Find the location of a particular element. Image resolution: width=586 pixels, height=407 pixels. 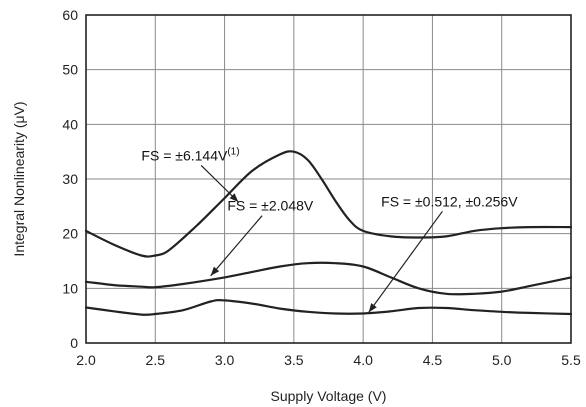

x-tick-label: 5.0 is located at coordinates (502, 360).